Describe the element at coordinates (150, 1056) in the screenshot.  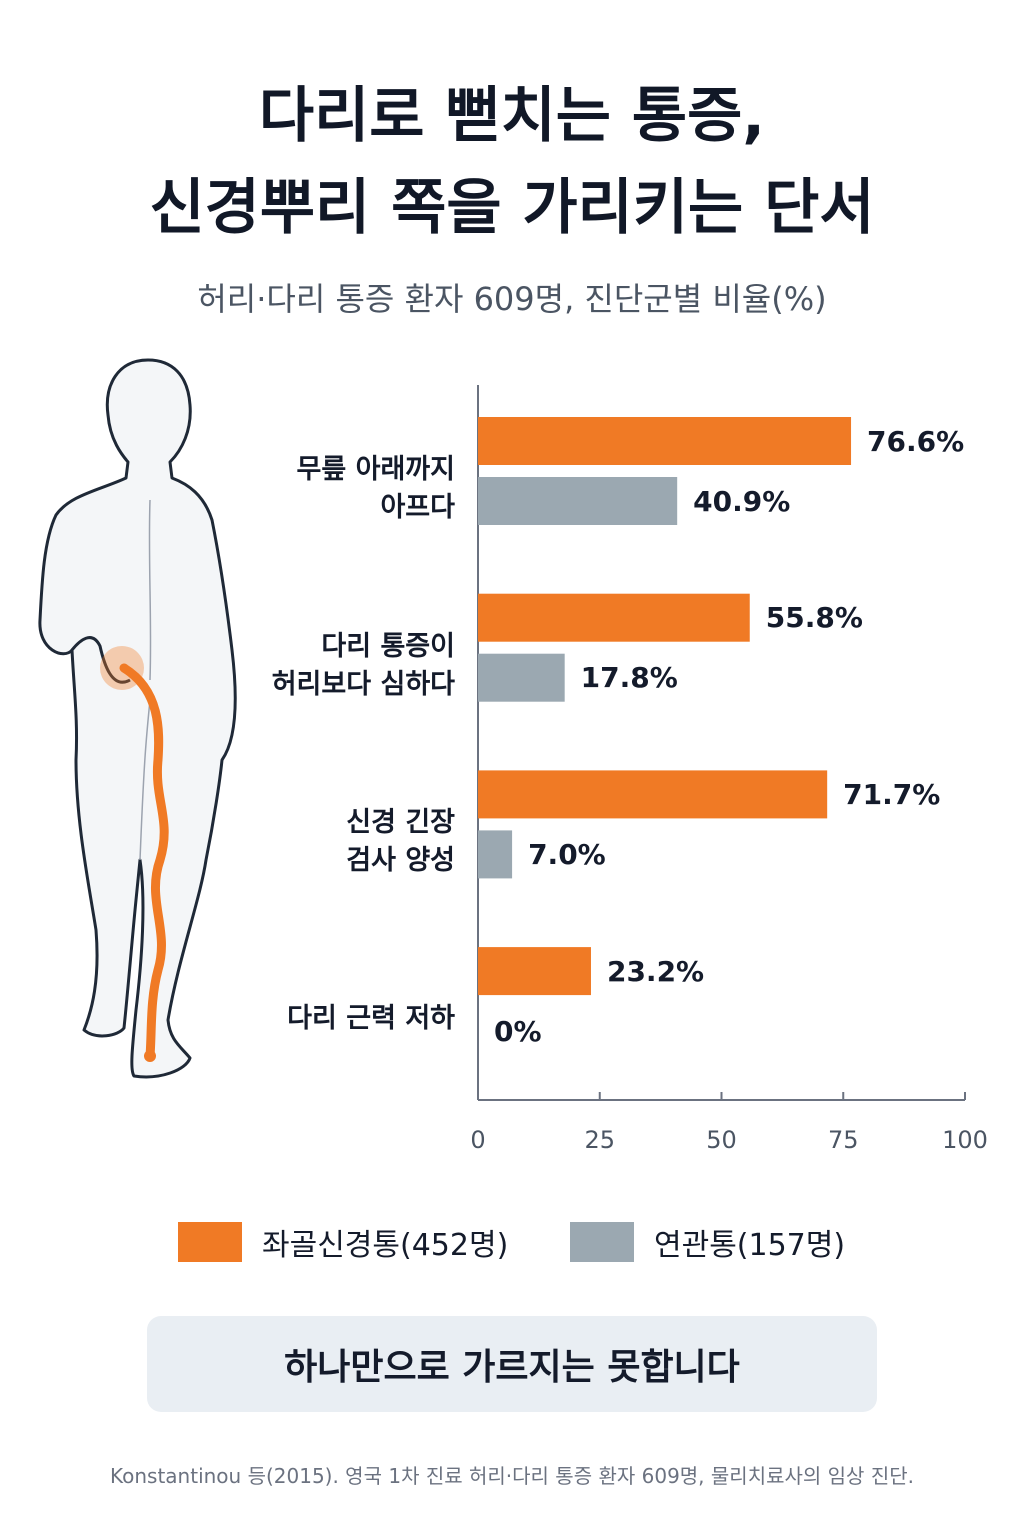
I see `nerve-end` at that location.